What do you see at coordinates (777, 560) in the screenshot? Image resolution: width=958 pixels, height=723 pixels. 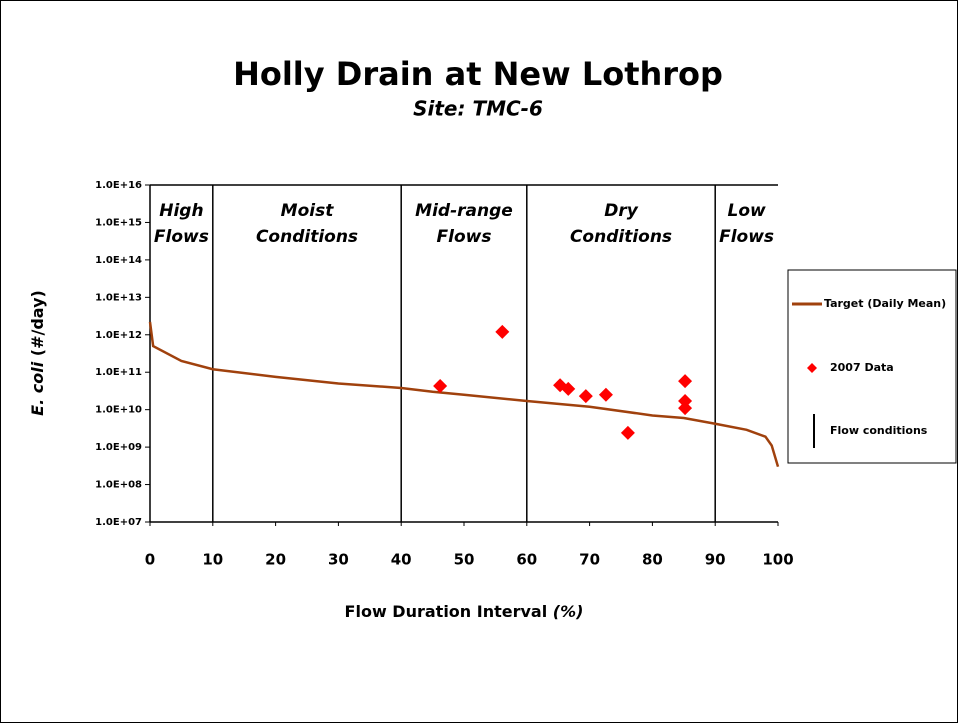 I see `x-tick-label: 100` at bounding box center [777, 560].